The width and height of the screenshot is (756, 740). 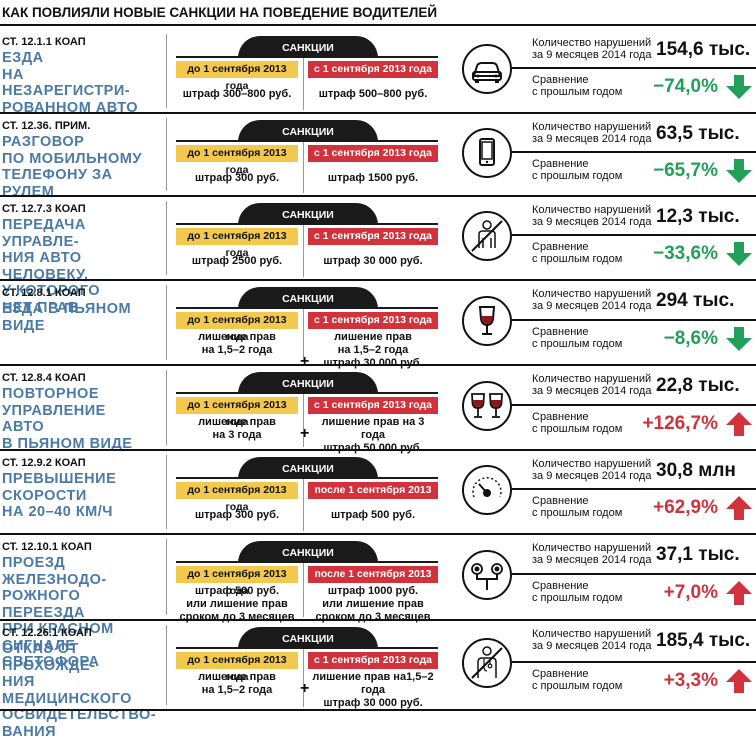 I want to click on old-penalty: штраф 300 руб., so click(x=237, y=178).